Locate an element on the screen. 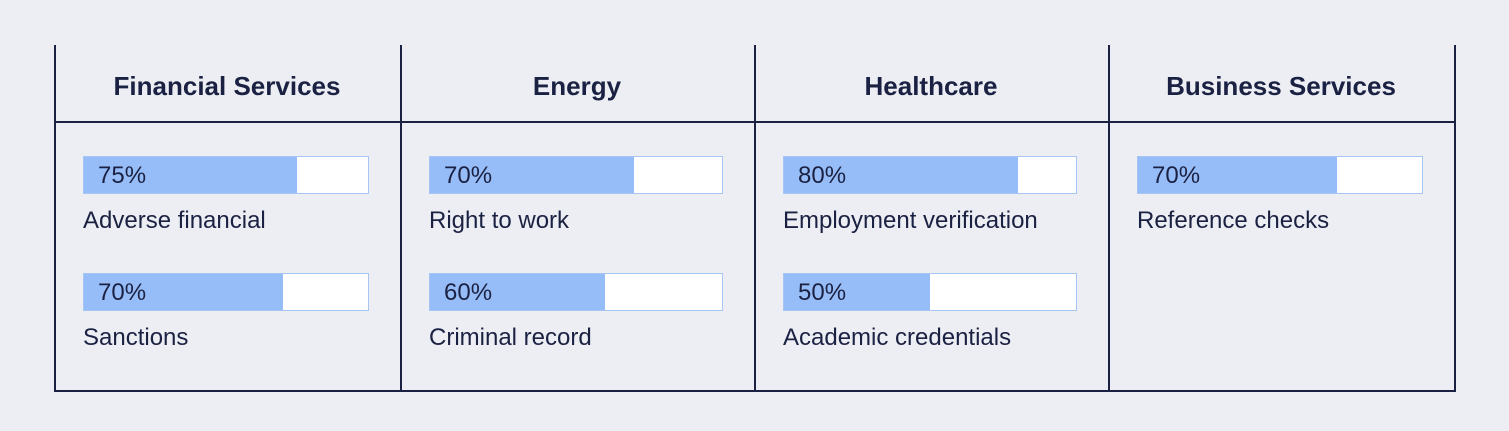 Image resolution: width=1509 pixels, height=431 pixels. percent-label: 75% is located at coordinates (122, 175).